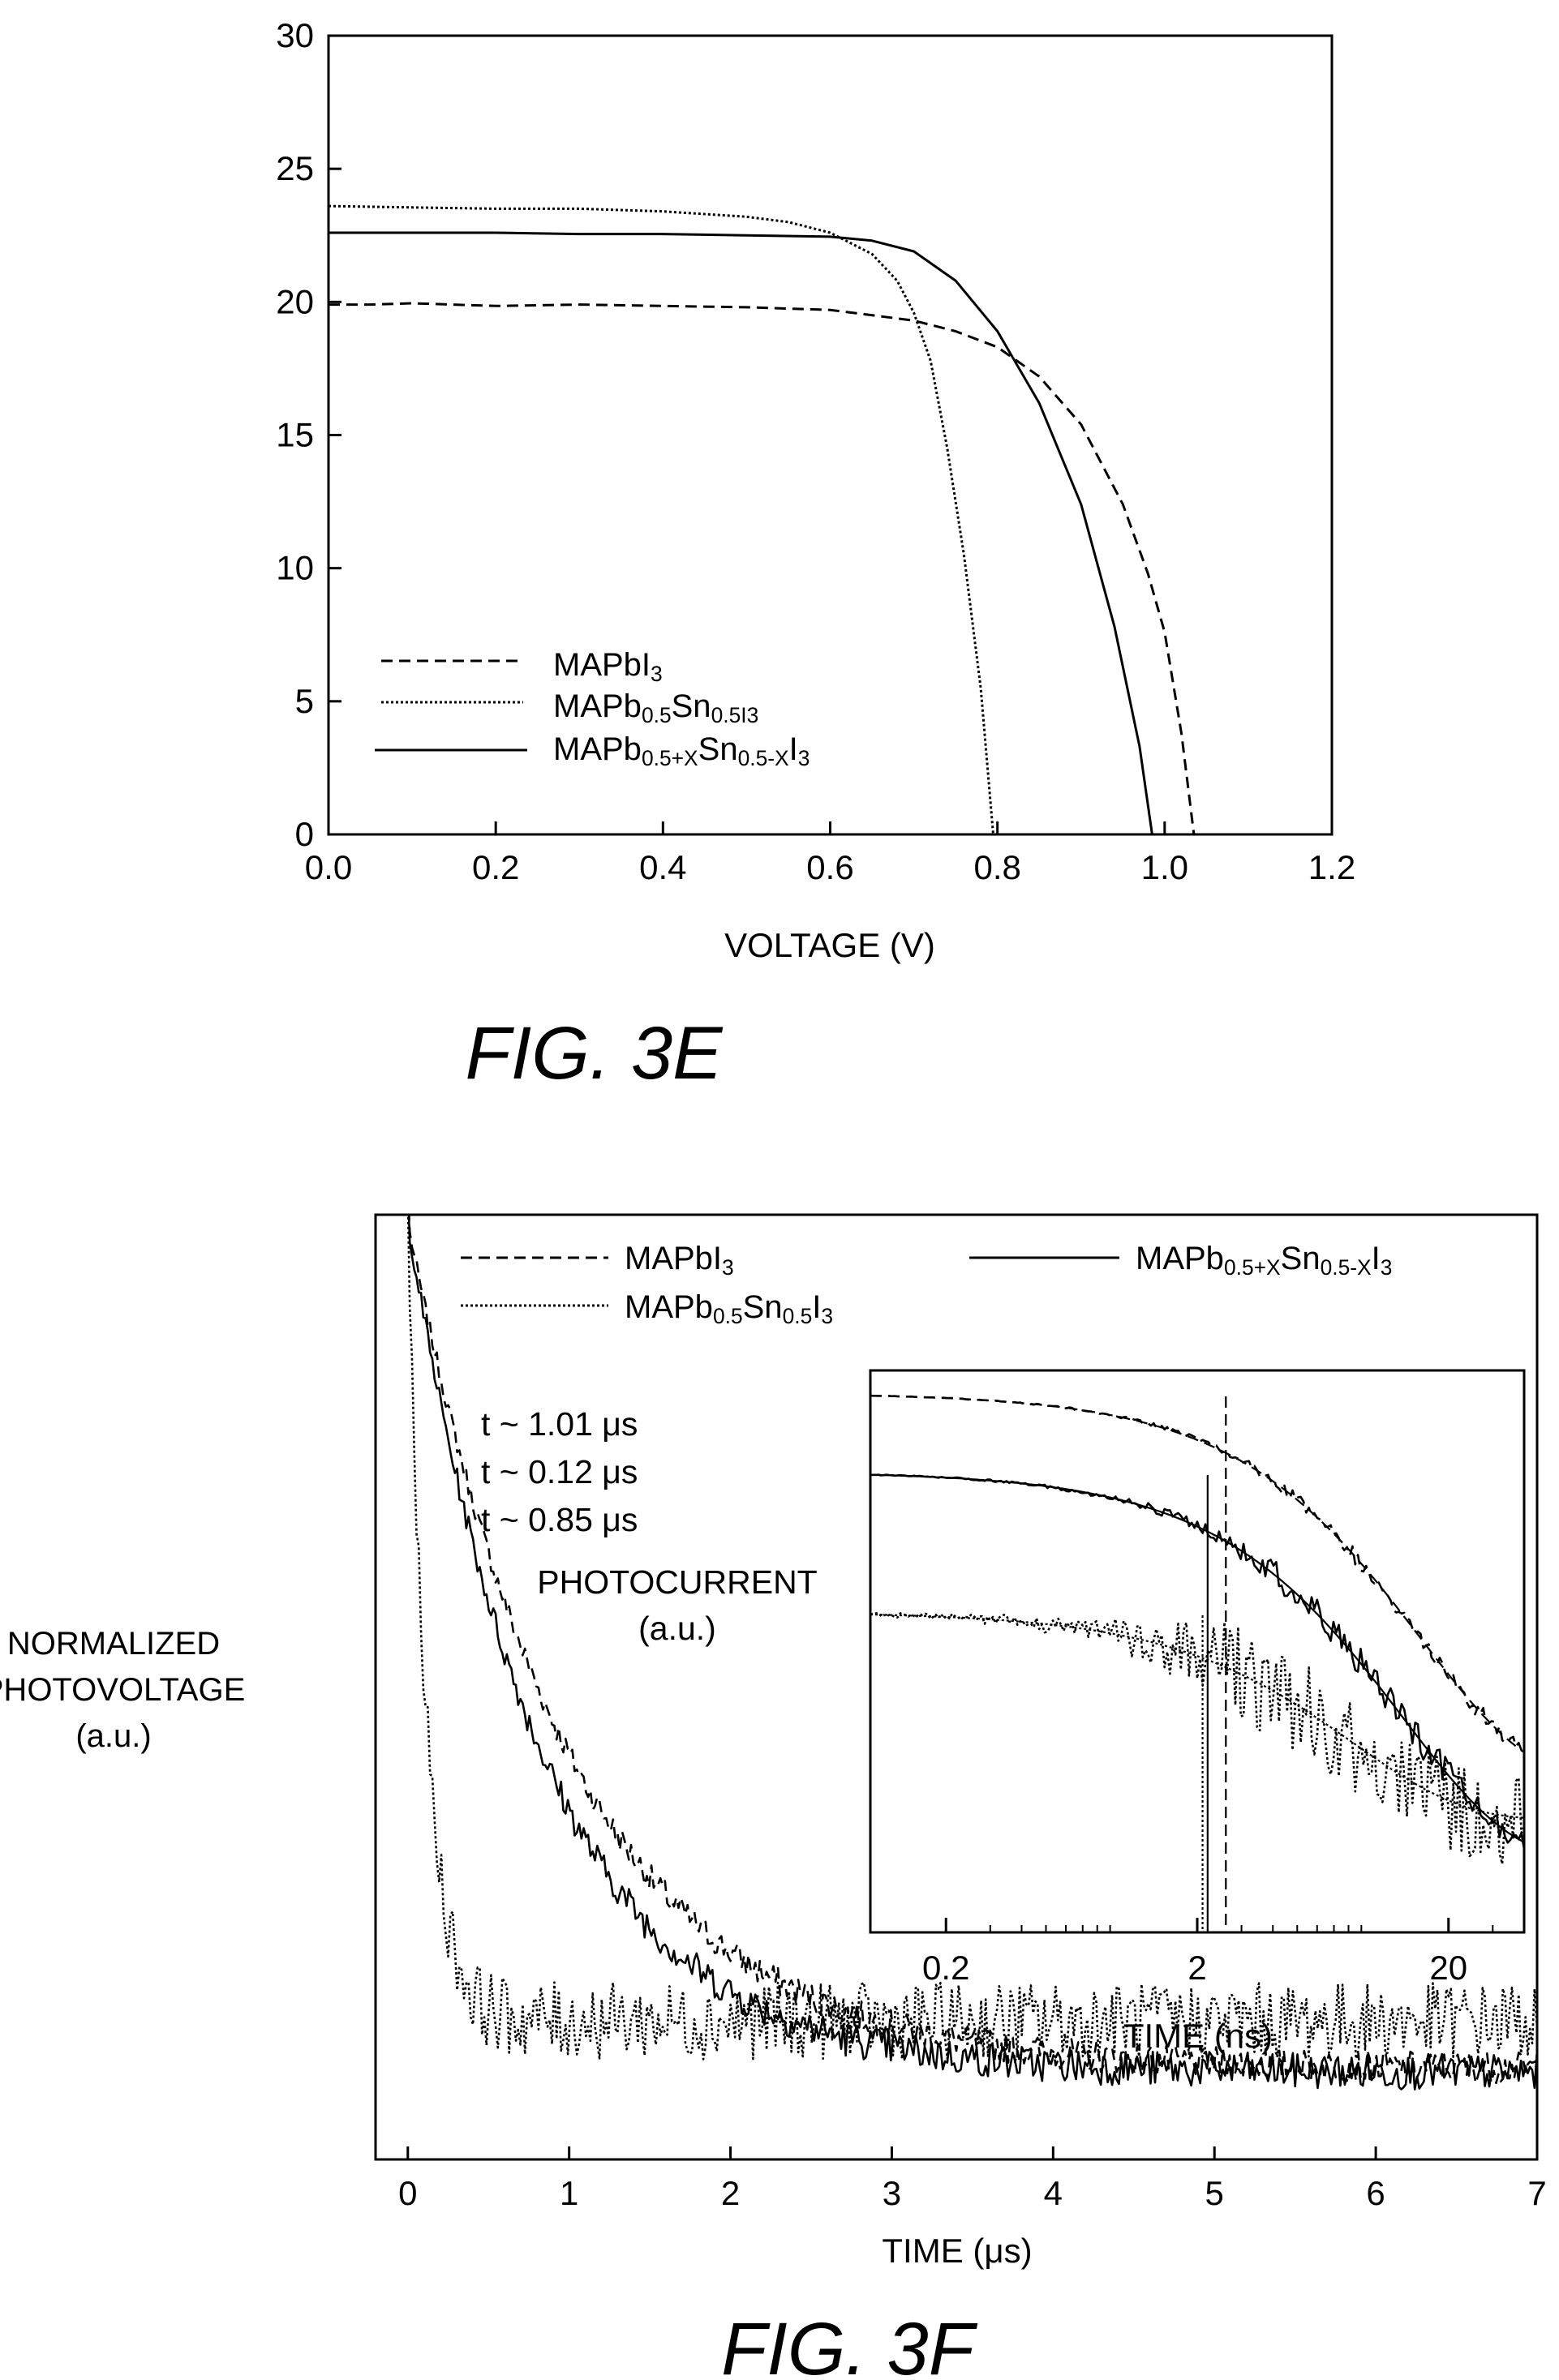 The height and width of the screenshot is (2380, 1559). What do you see at coordinates (1252, 1267) in the screenshot?
I see `fig3f-legend-label-part: 0.5+X` at bounding box center [1252, 1267].